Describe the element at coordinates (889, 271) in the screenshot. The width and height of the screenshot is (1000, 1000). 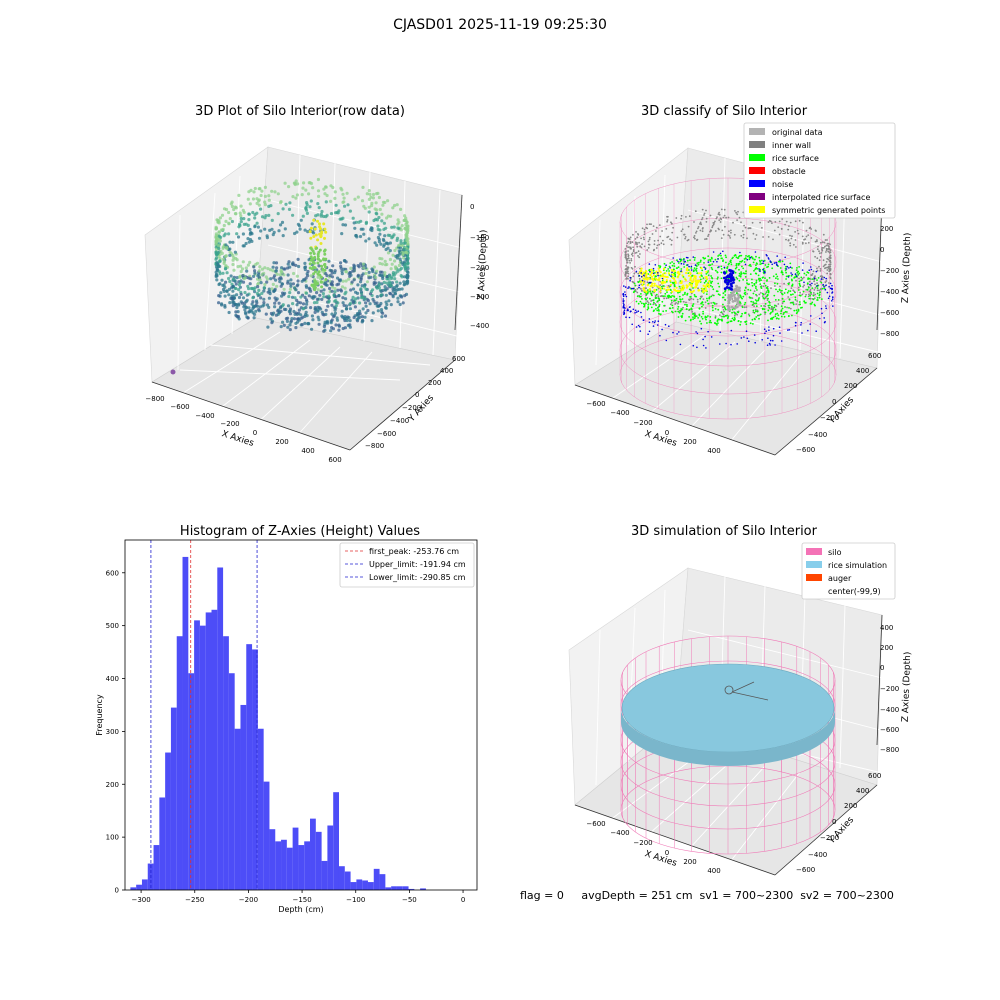
I see `z-tick-label: −200` at that location.